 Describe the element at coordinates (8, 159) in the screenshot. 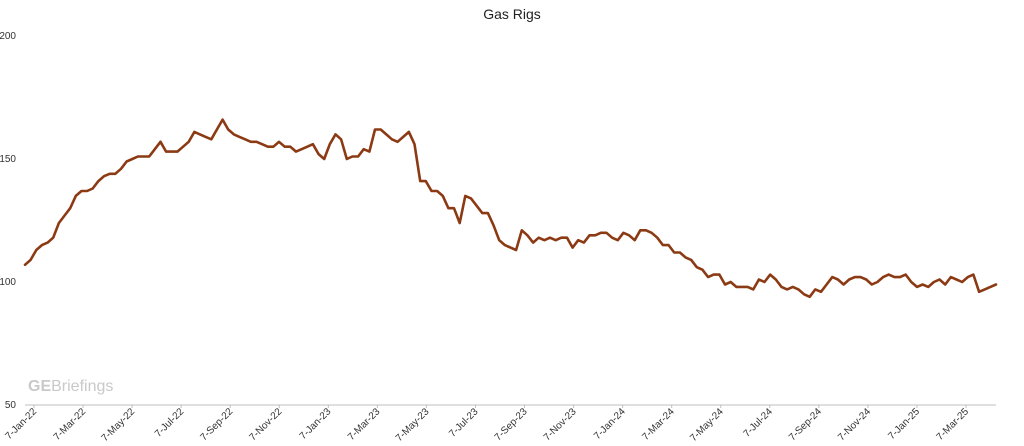

I see `y-tick-label: 150` at that location.